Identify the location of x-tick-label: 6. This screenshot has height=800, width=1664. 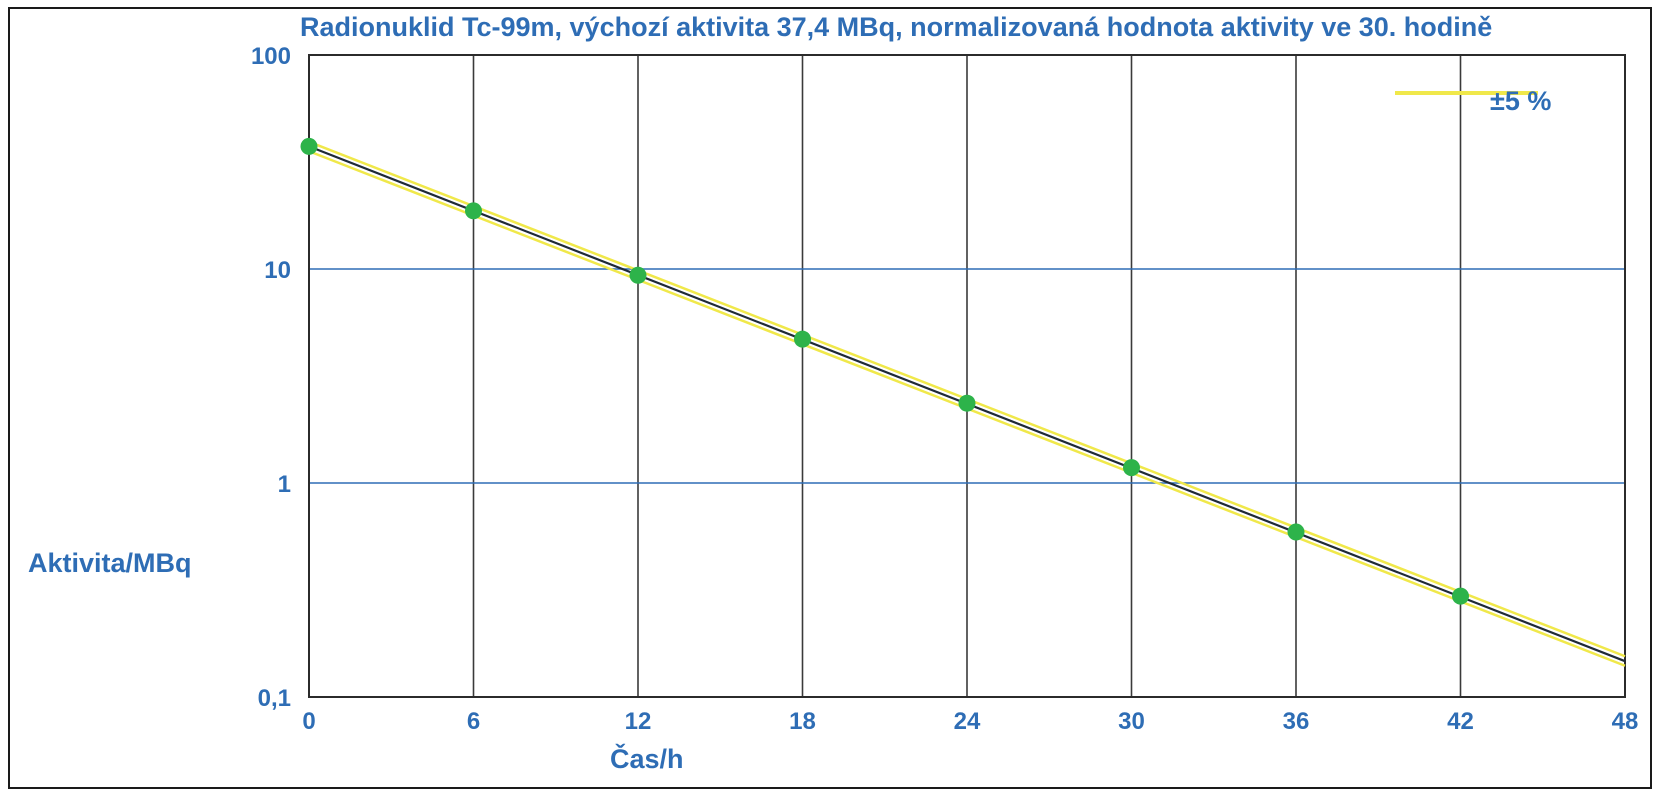
(473, 721).